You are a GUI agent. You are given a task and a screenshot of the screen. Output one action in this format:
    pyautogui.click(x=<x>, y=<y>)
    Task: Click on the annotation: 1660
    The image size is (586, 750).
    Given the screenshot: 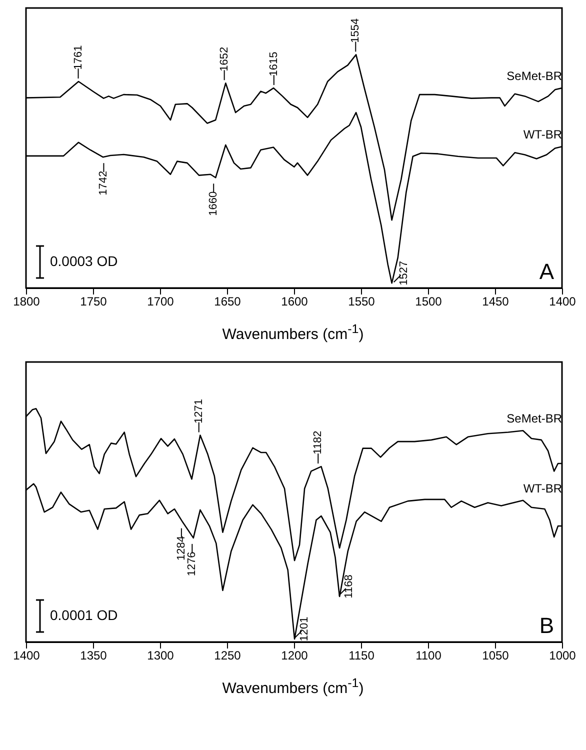 What is the action you would take?
    pyautogui.click(x=214, y=203)
    